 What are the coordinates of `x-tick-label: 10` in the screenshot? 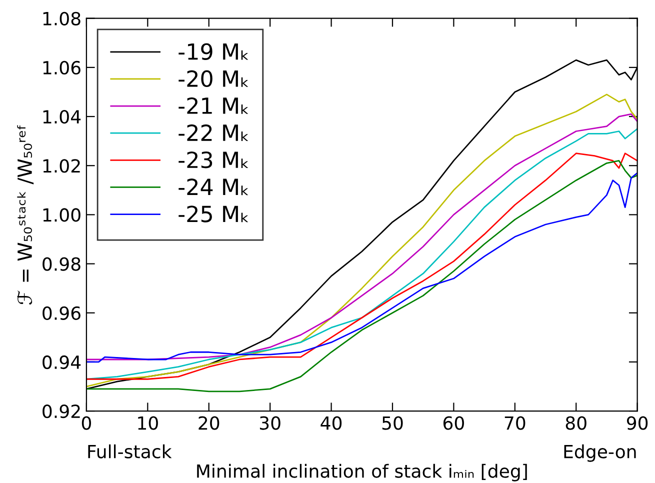 It's located at (148, 423).